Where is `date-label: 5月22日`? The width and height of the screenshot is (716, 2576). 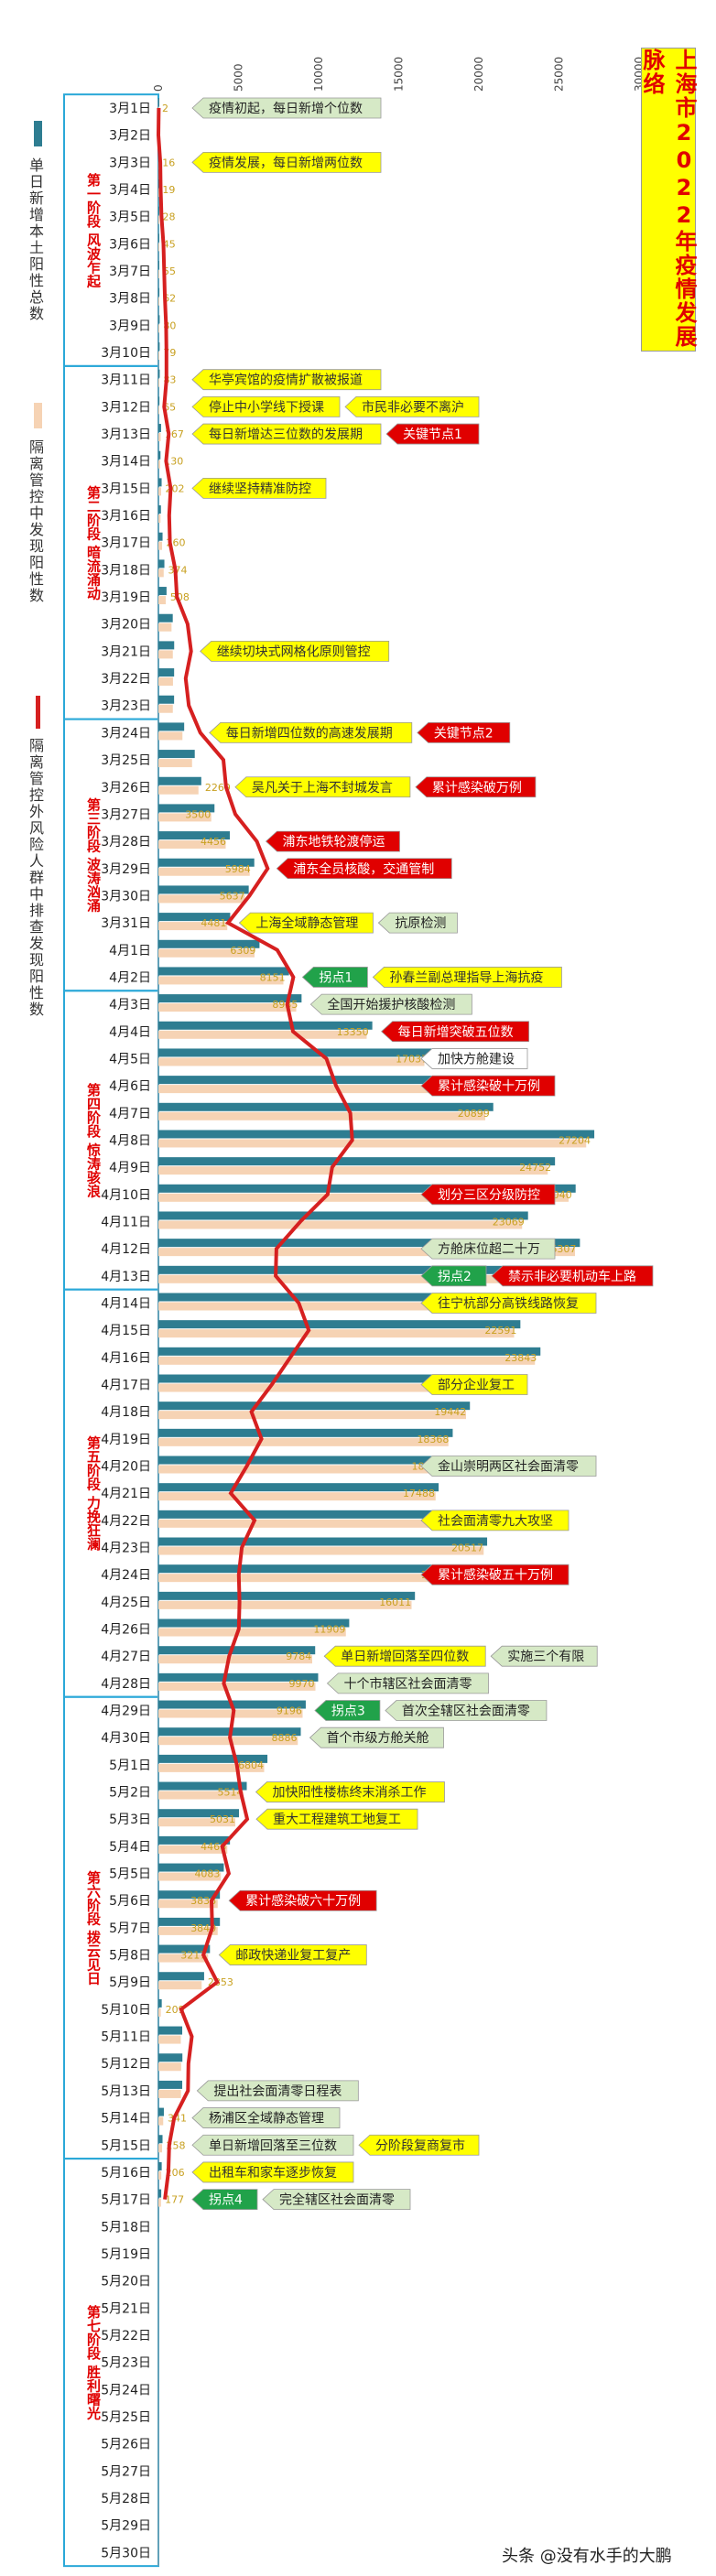
date-label: 5月22日 is located at coordinates (126, 2336).